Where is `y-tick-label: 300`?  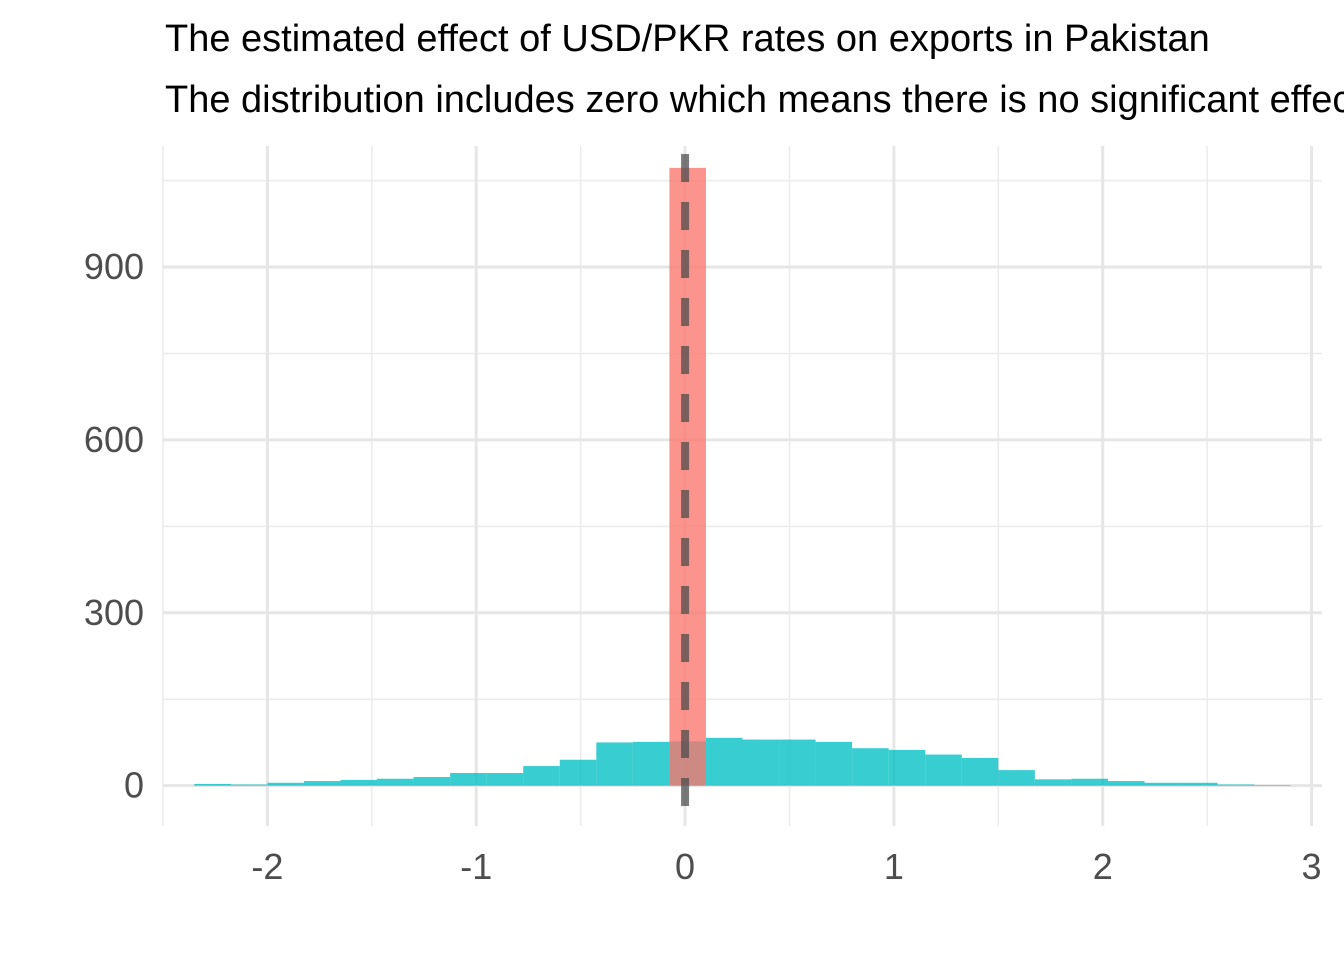
y-tick-label: 300 is located at coordinates (114, 612).